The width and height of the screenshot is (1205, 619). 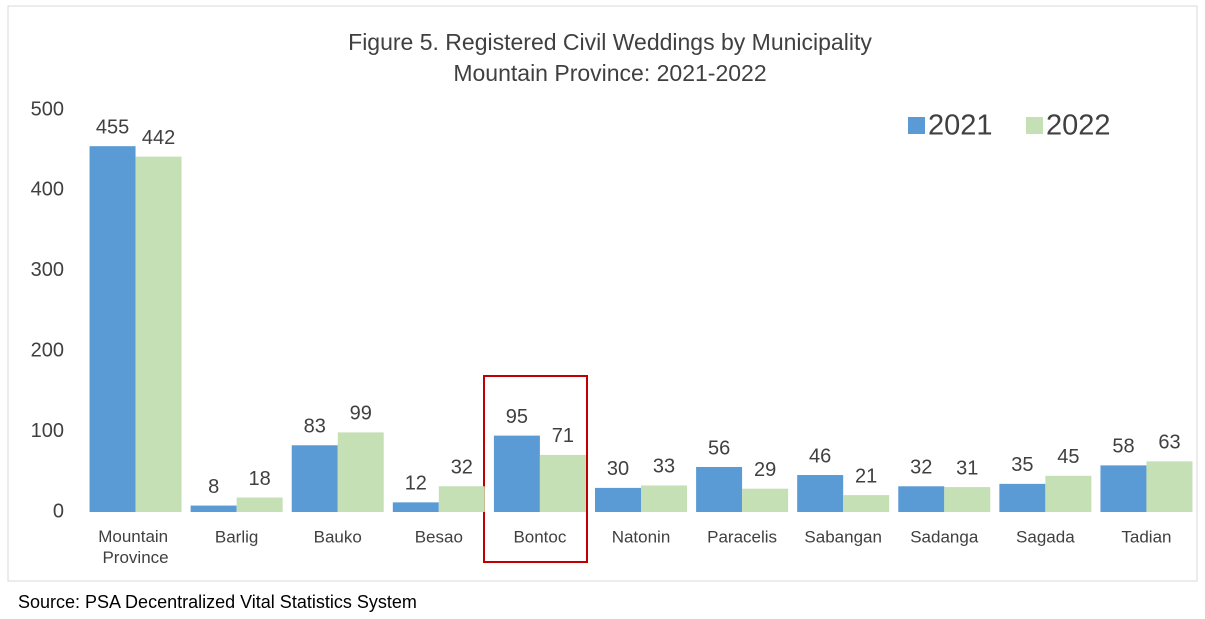 What do you see at coordinates (765, 470) in the screenshot?
I see `data-label: 29` at bounding box center [765, 470].